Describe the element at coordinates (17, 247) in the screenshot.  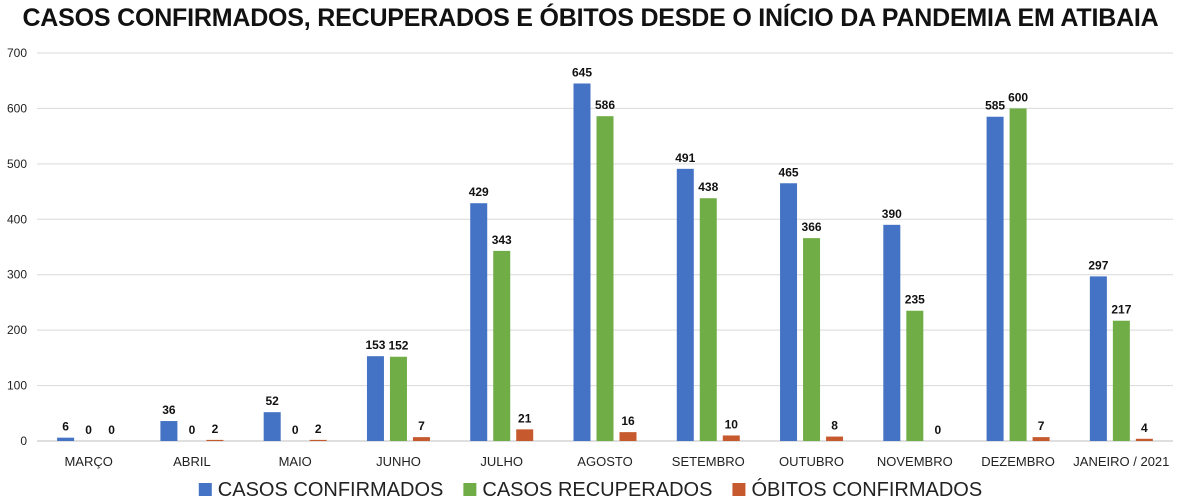
I see `y-axis: 0 100 200 300 400 500 600 700` at that location.